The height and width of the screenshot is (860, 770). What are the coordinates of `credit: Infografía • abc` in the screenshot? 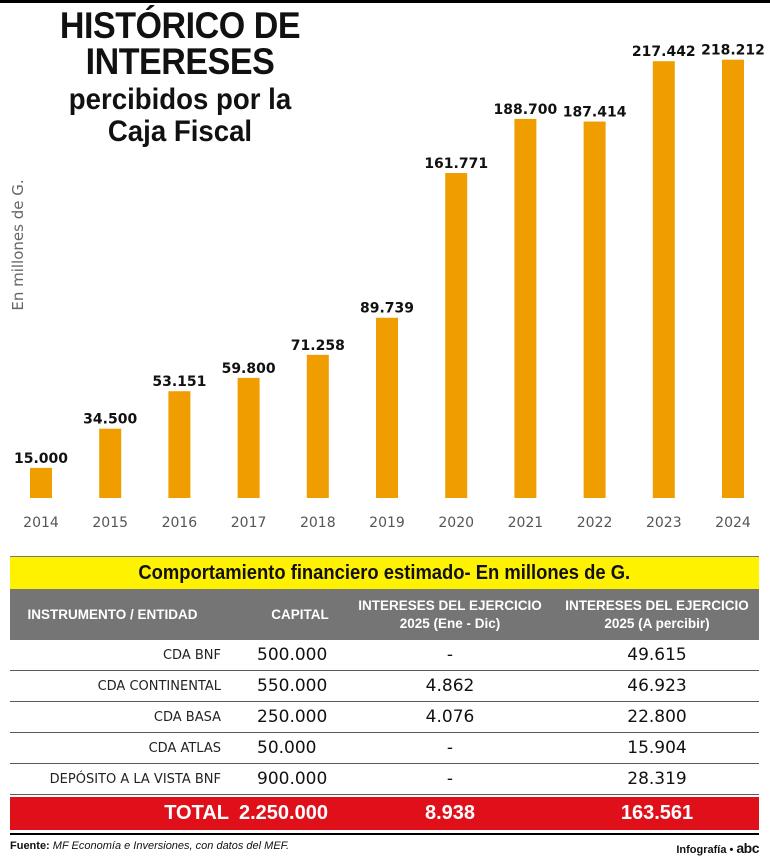 It's located at (717, 848).